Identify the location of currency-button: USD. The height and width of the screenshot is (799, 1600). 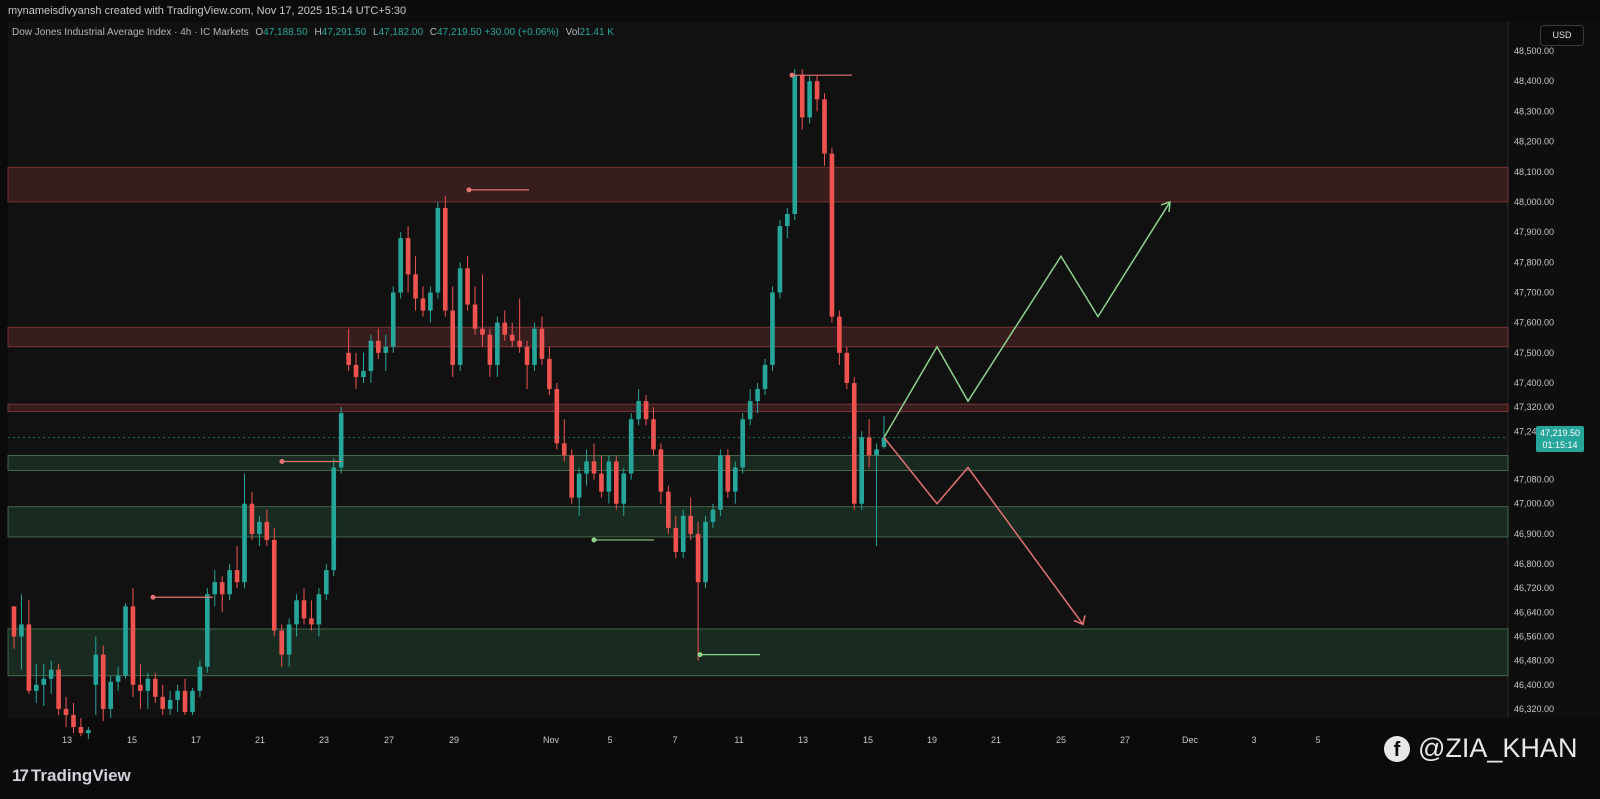
(1562, 35).